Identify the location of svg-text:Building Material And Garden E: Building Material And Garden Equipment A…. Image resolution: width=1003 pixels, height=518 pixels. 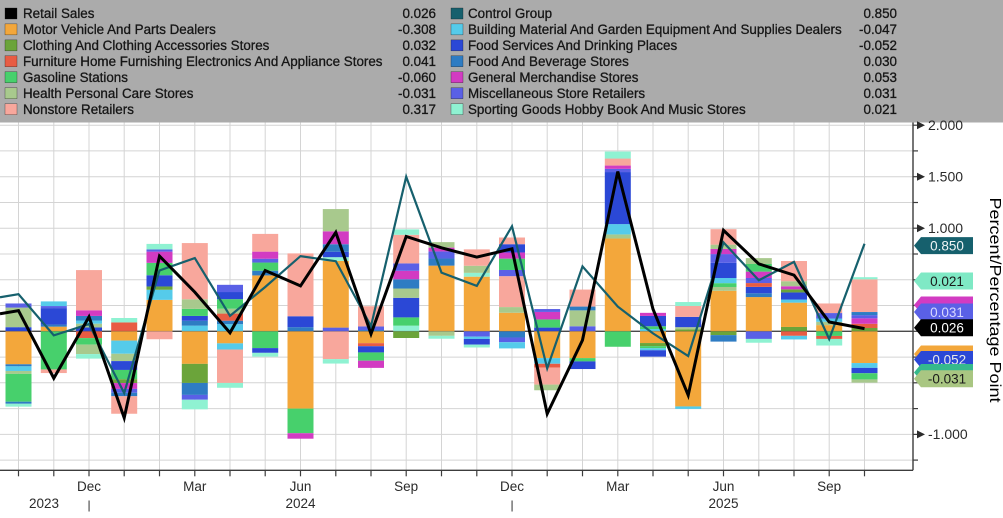
(655, 29).